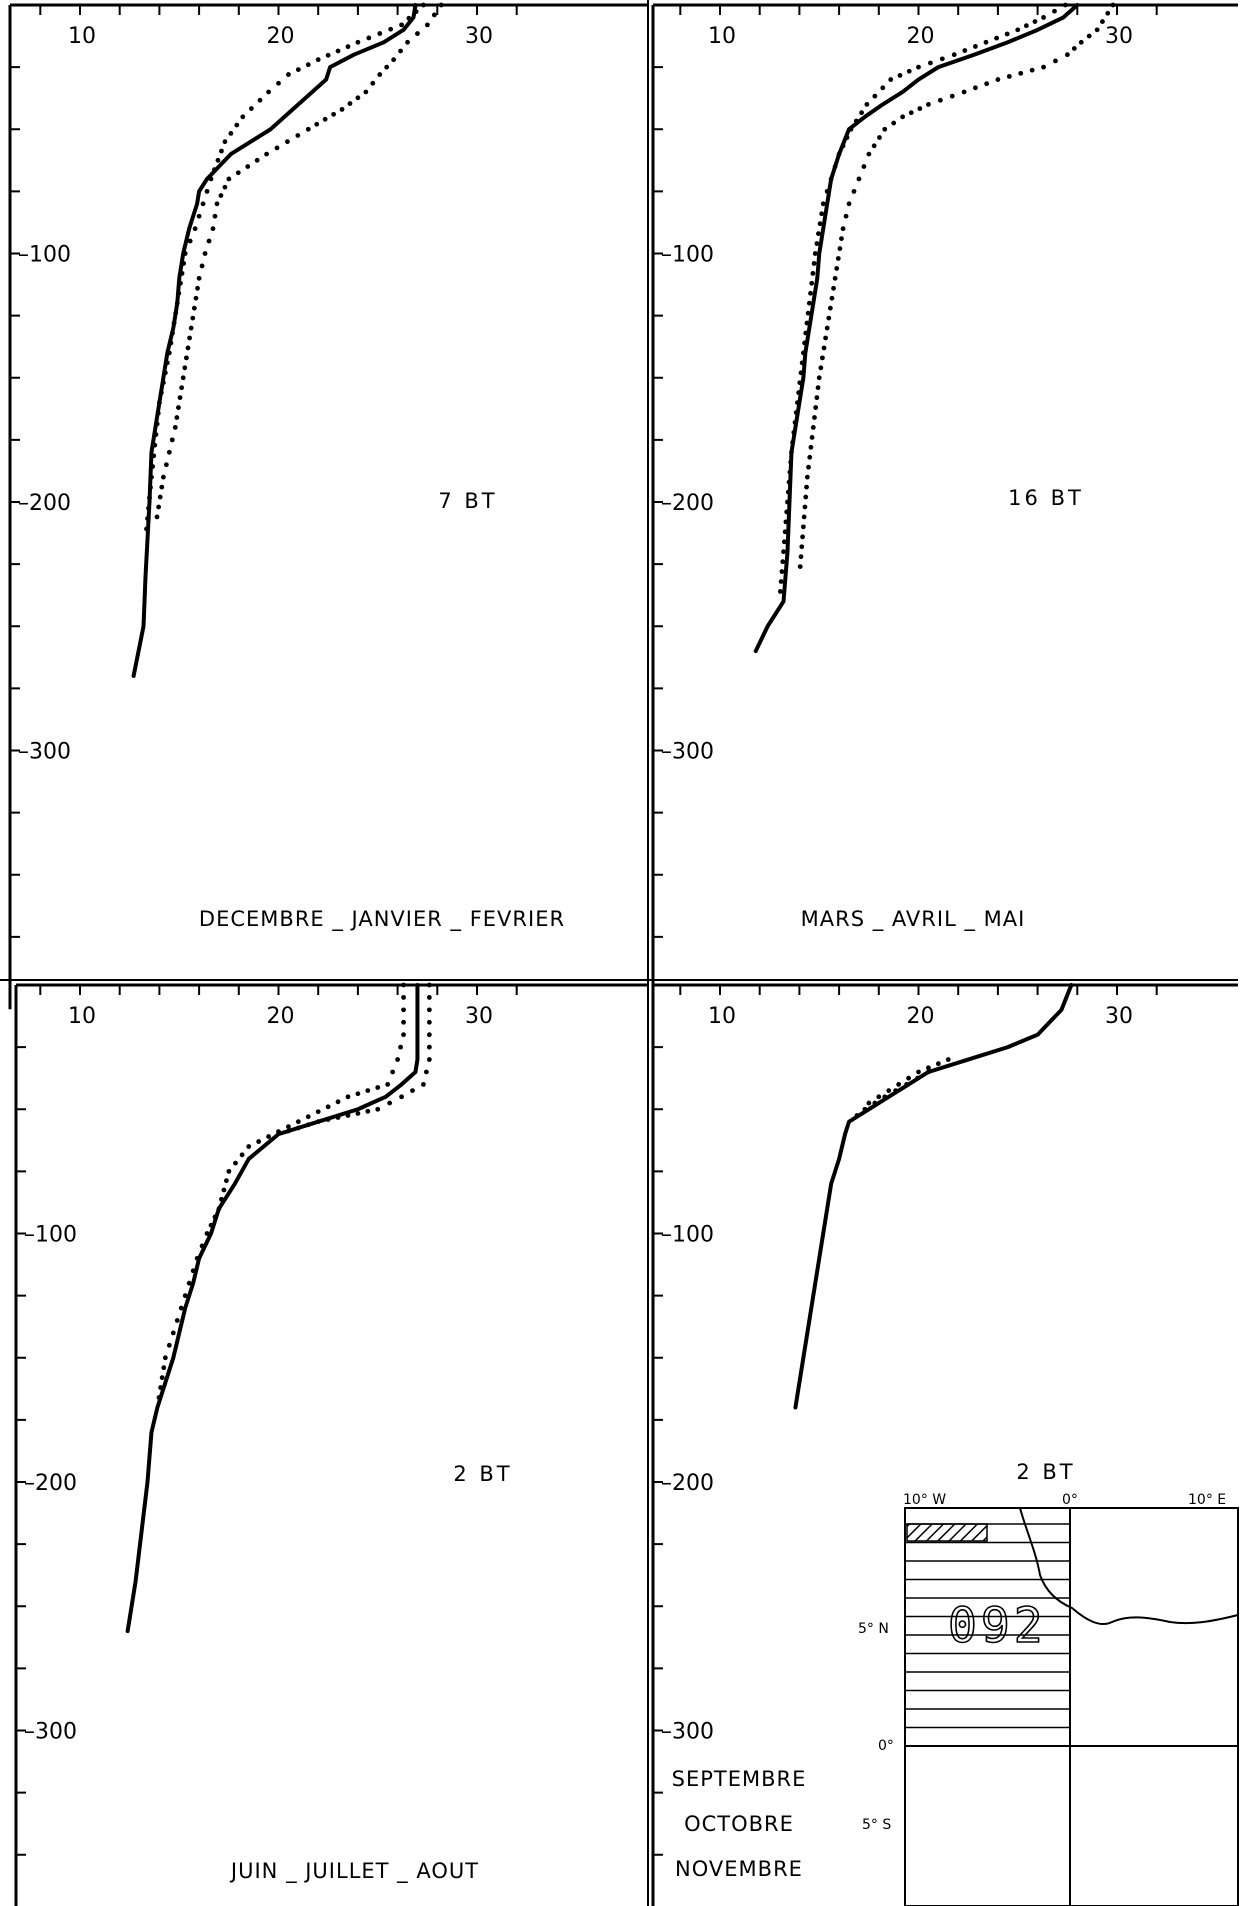 The image size is (1242, 1906). What do you see at coordinates (382, 919) in the screenshot?
I see `season-label: DECEMBRE _ JANVIER _ FEVRIER` at bounding box center [382, 919].